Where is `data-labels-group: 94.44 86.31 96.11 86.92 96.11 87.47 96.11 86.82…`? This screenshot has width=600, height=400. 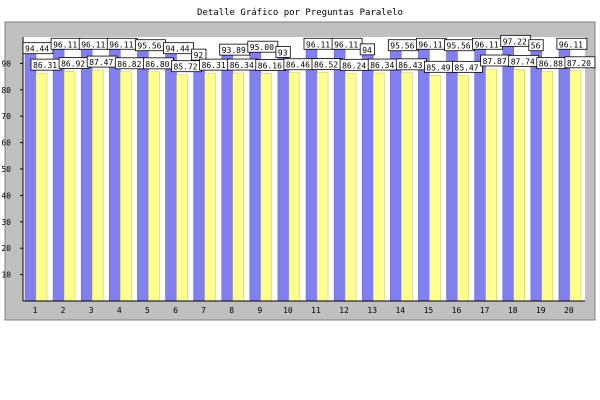 data-labels-group: 94.44 86.31 96.11 86.92 96.11 87.47 96.11 86.82… is located at coordinates (309, 53).